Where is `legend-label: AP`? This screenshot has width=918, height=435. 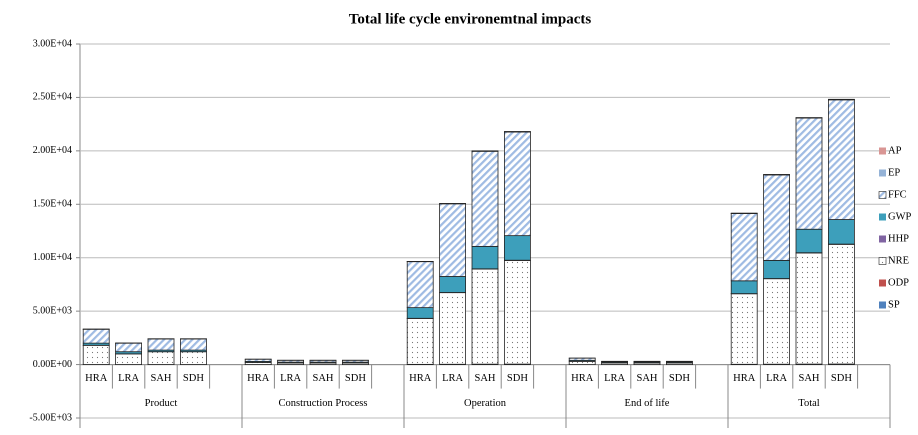 legend-label: AP is located at coordinates (895, 150).